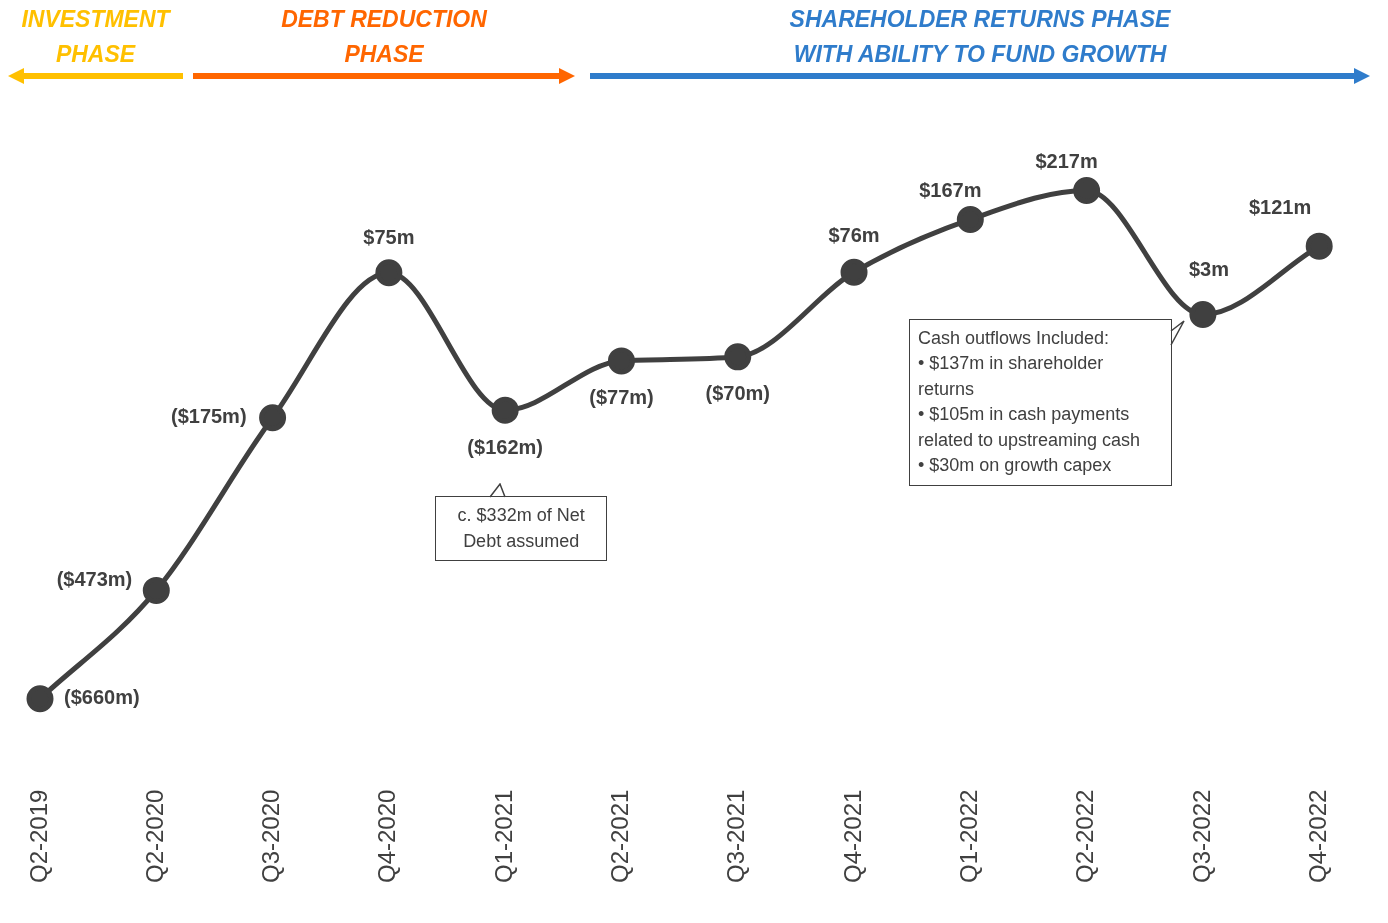 The height and width of the screenshot is (923, 1388). What do you see at coordinates (1208, 269) in the screenshot?
I see `data-label: $3m` at bounding box center [1208, 269].